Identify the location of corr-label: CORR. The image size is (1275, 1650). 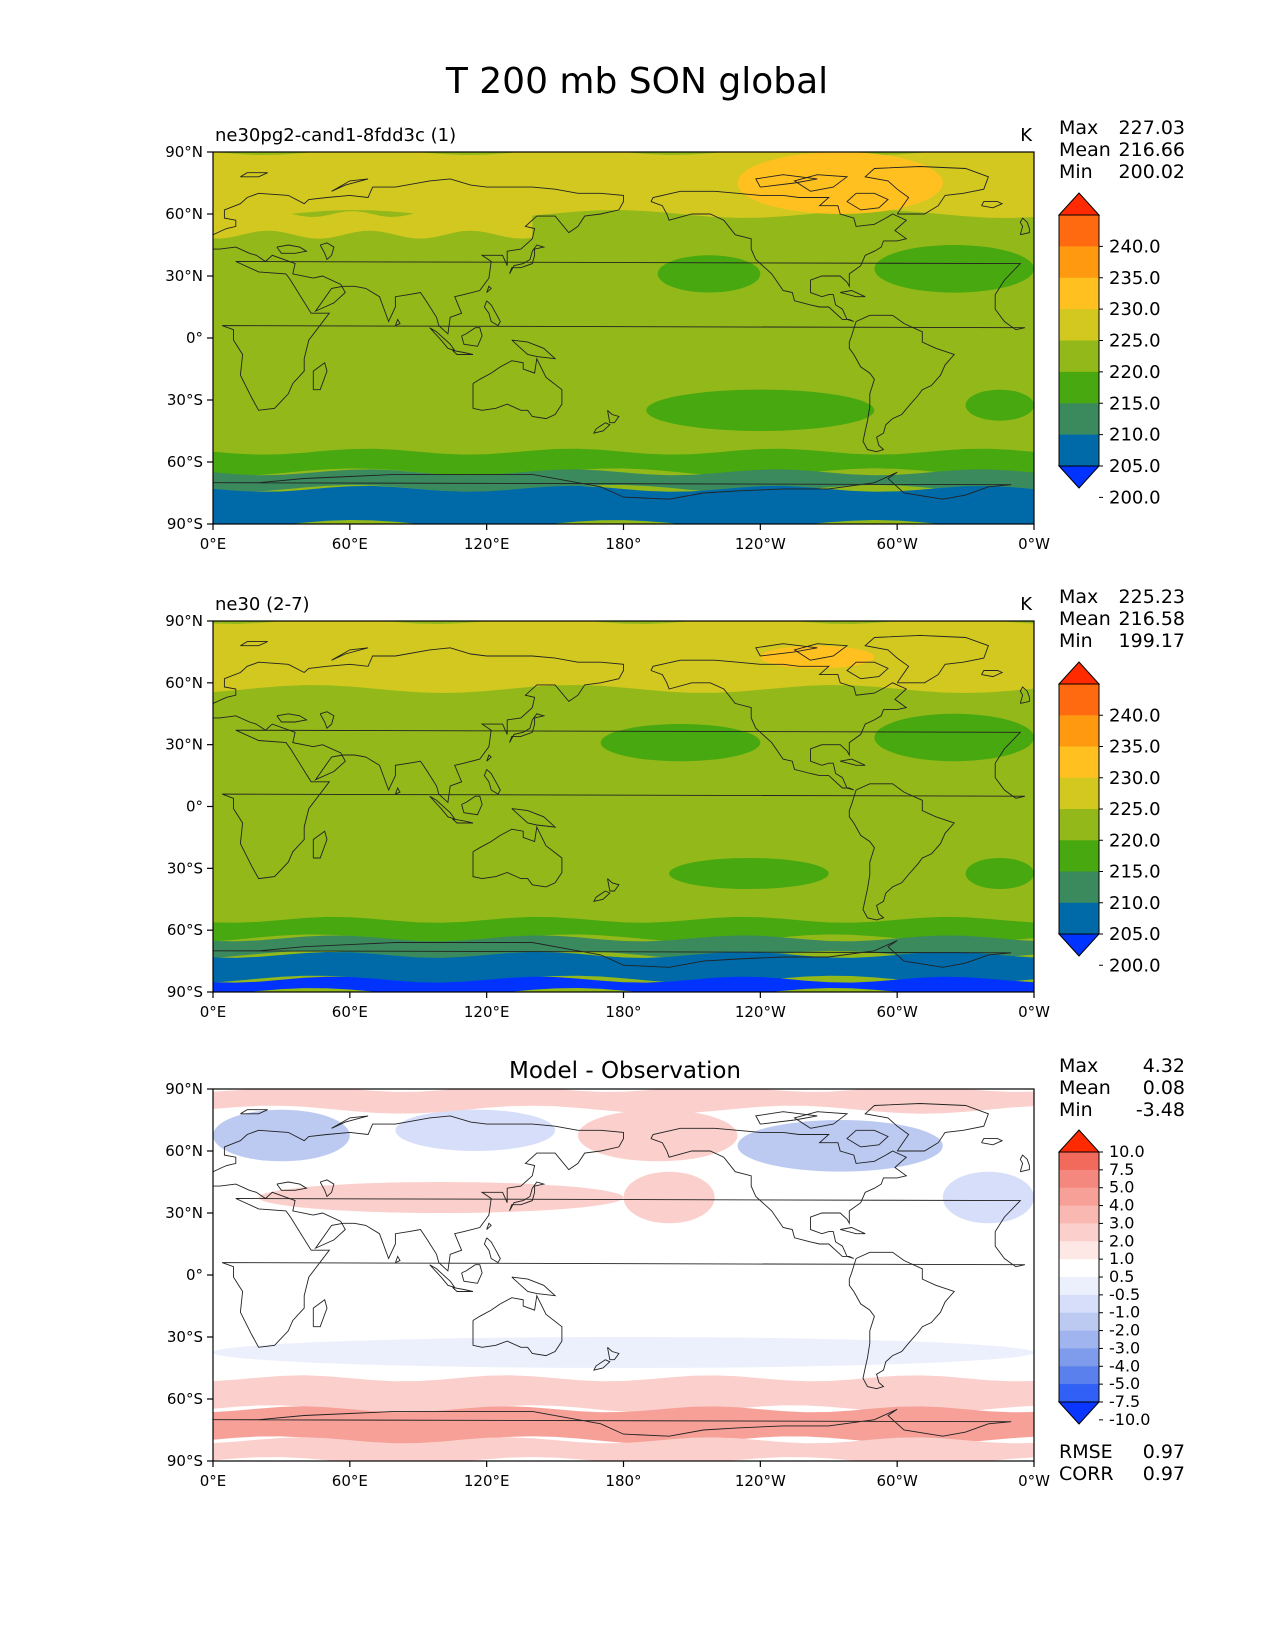
(1086, 1474).